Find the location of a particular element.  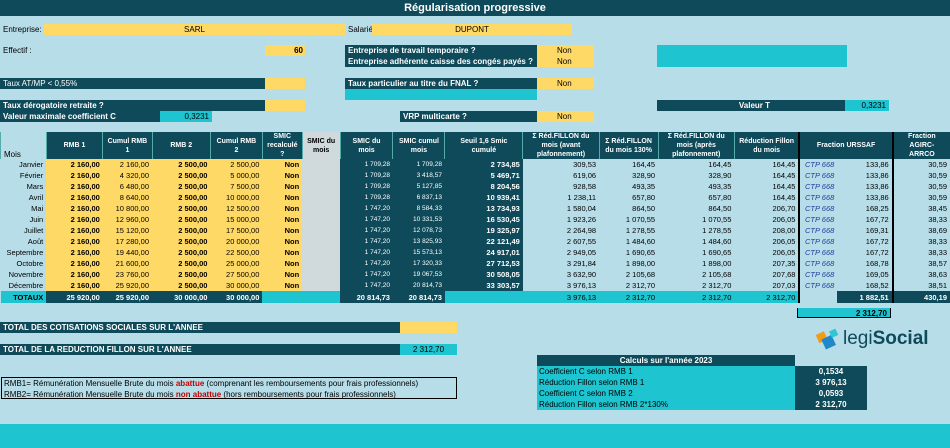

cell-cumul-rmb1: 2 160,00 is located at coordinates (127, 164).